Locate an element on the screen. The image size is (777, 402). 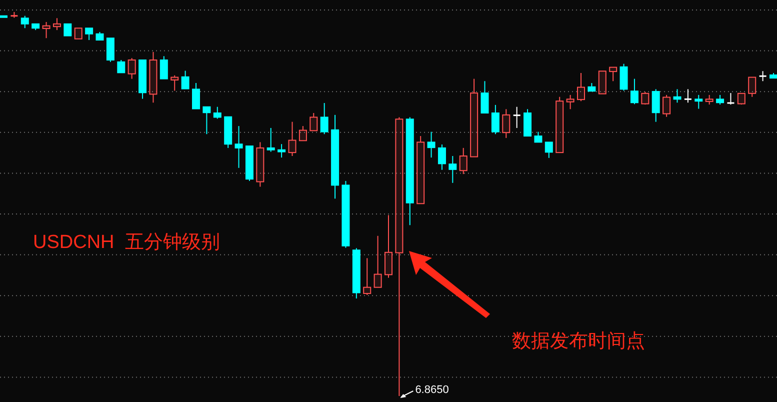
annotation: 数据发布时间点 is located at coordinates (578, 341).